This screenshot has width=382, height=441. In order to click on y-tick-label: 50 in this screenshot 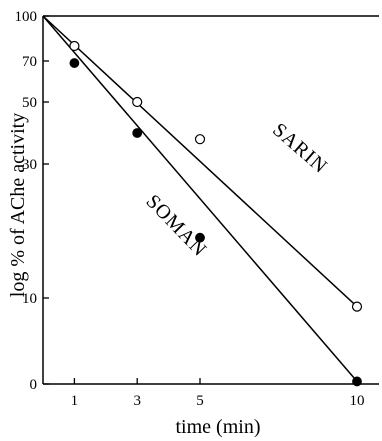, I will do `click(29, 103)`.